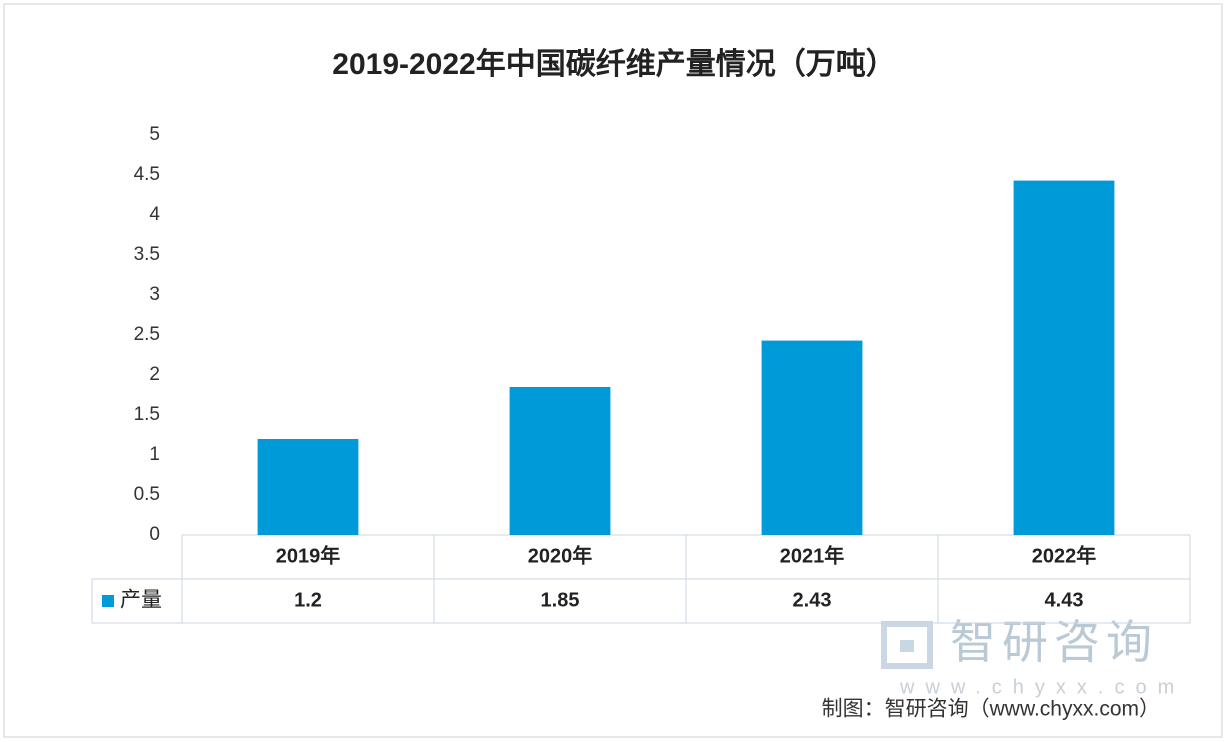 This screenshot has height=742, width=1228. I want to click on y-tick-label: 2.5, so click(147, 334).